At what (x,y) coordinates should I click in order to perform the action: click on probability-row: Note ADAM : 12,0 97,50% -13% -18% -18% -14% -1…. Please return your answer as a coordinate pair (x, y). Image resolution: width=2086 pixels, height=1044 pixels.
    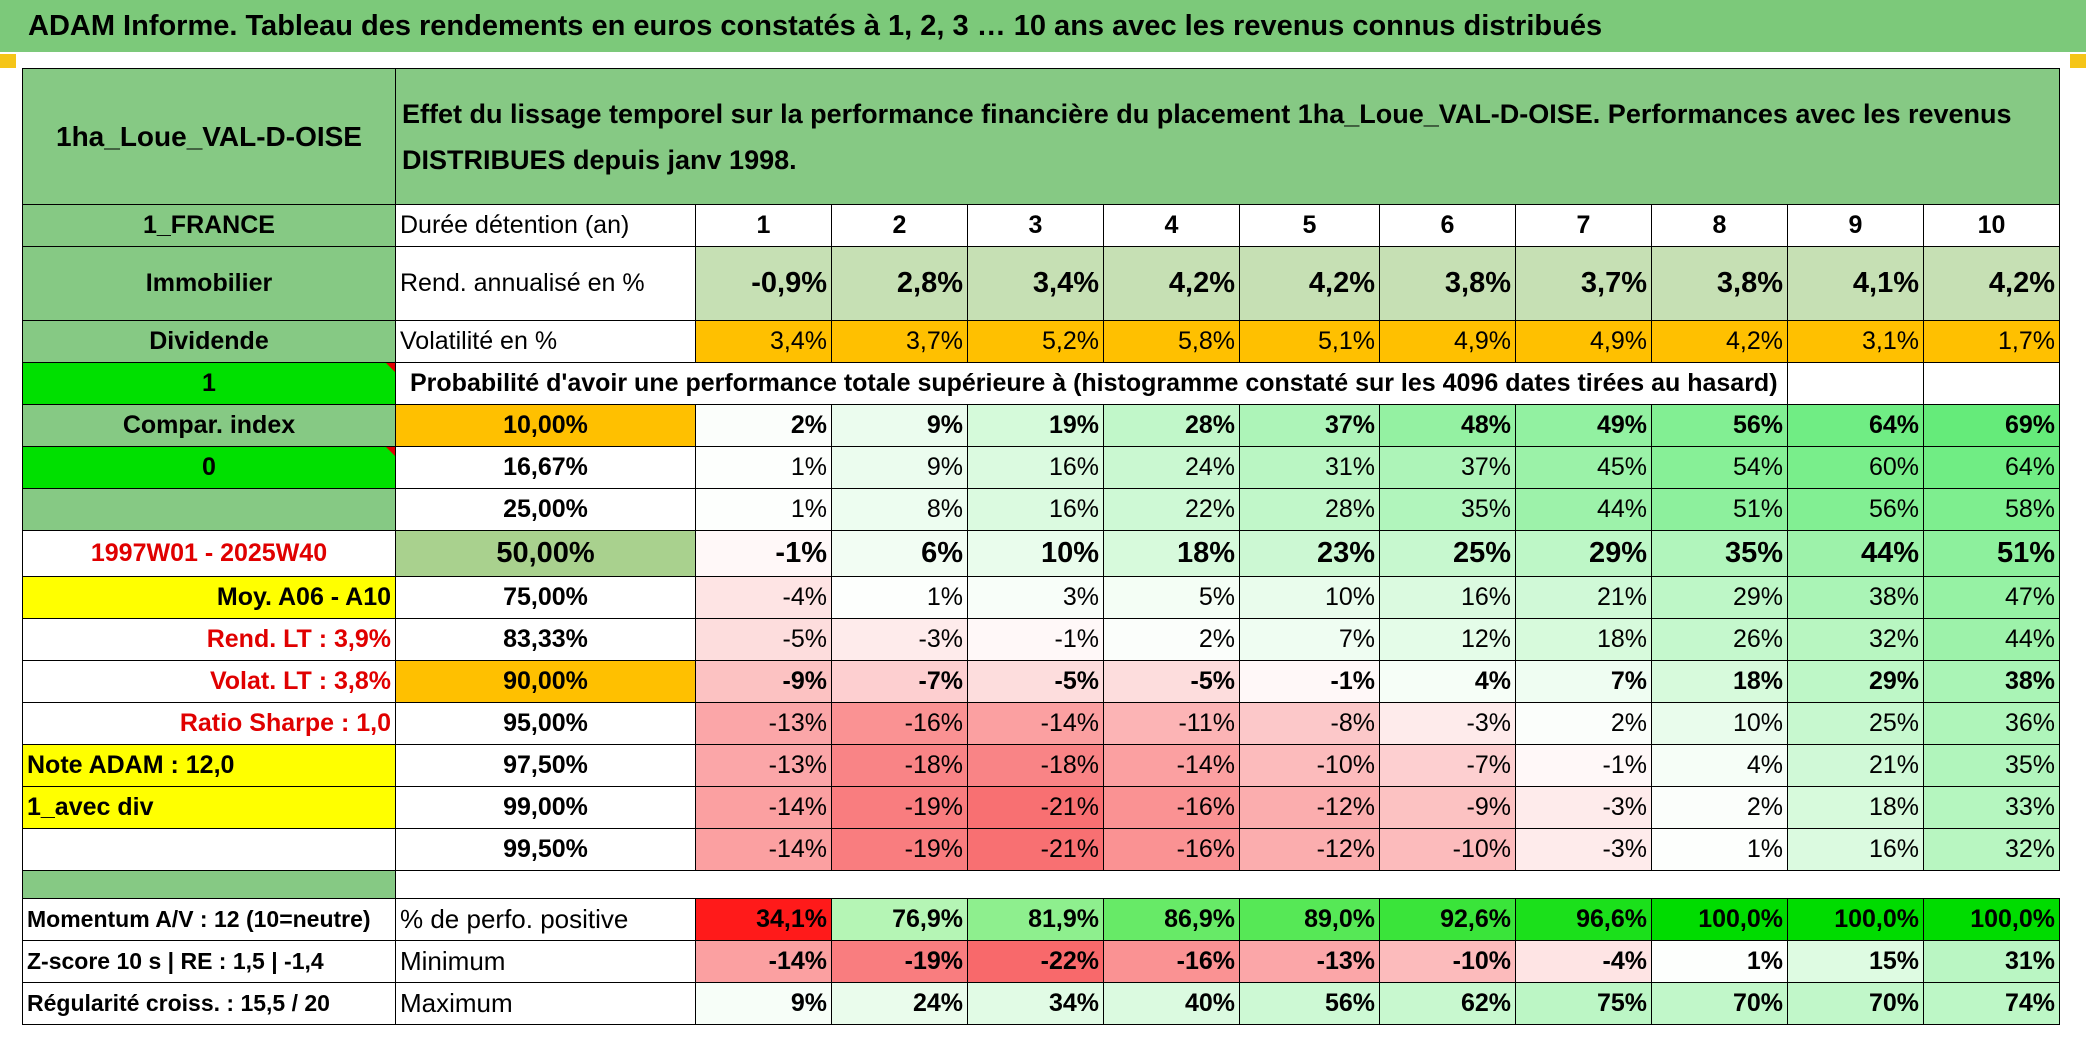
    Looking at the image, I should click on (1041, 765).